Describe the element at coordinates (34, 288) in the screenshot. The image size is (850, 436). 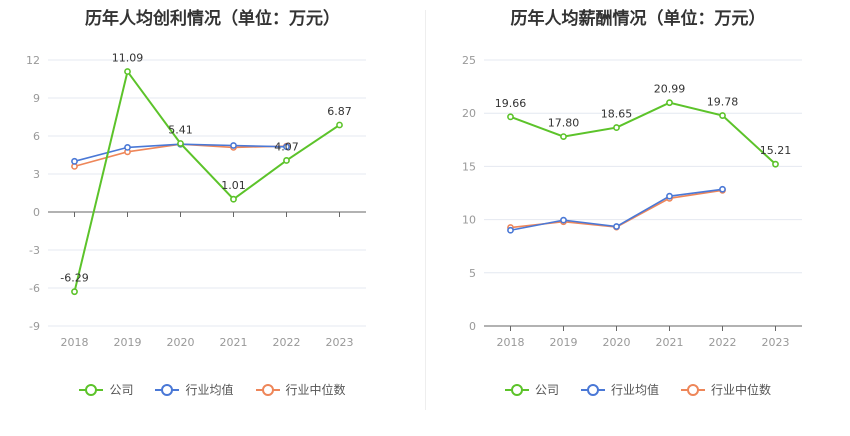
I see `y-tick-label: -6` at that location.